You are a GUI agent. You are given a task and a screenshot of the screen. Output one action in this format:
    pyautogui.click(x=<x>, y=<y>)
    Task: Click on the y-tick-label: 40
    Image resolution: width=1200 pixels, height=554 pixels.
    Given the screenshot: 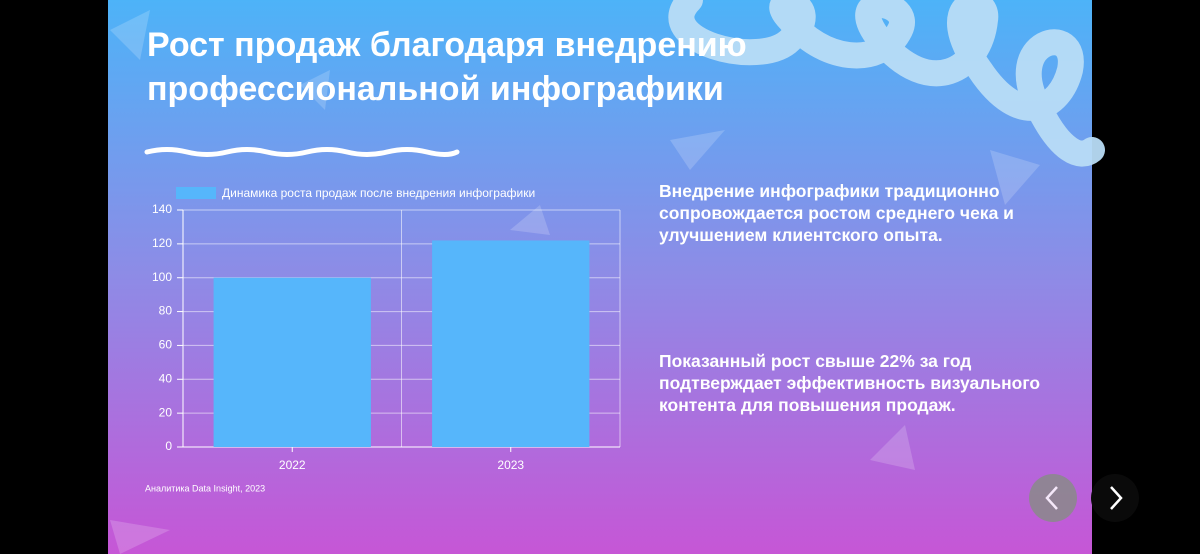 What is the action you would take?
    pyautogui.click(x=166, y=378)
    